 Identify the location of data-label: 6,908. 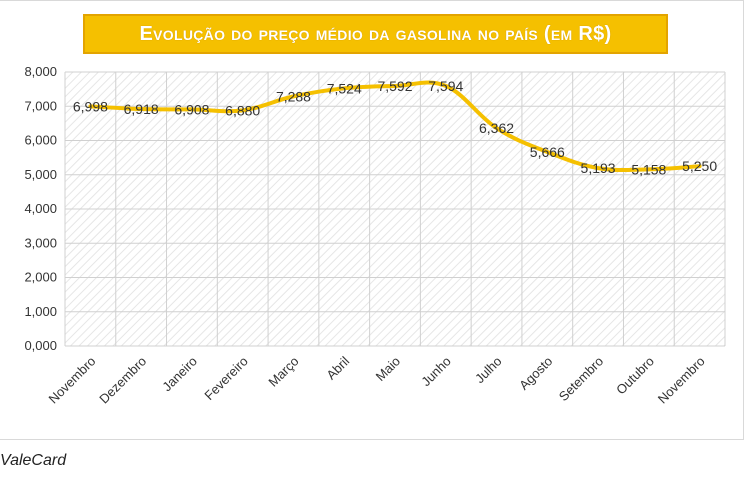
(191, 109).